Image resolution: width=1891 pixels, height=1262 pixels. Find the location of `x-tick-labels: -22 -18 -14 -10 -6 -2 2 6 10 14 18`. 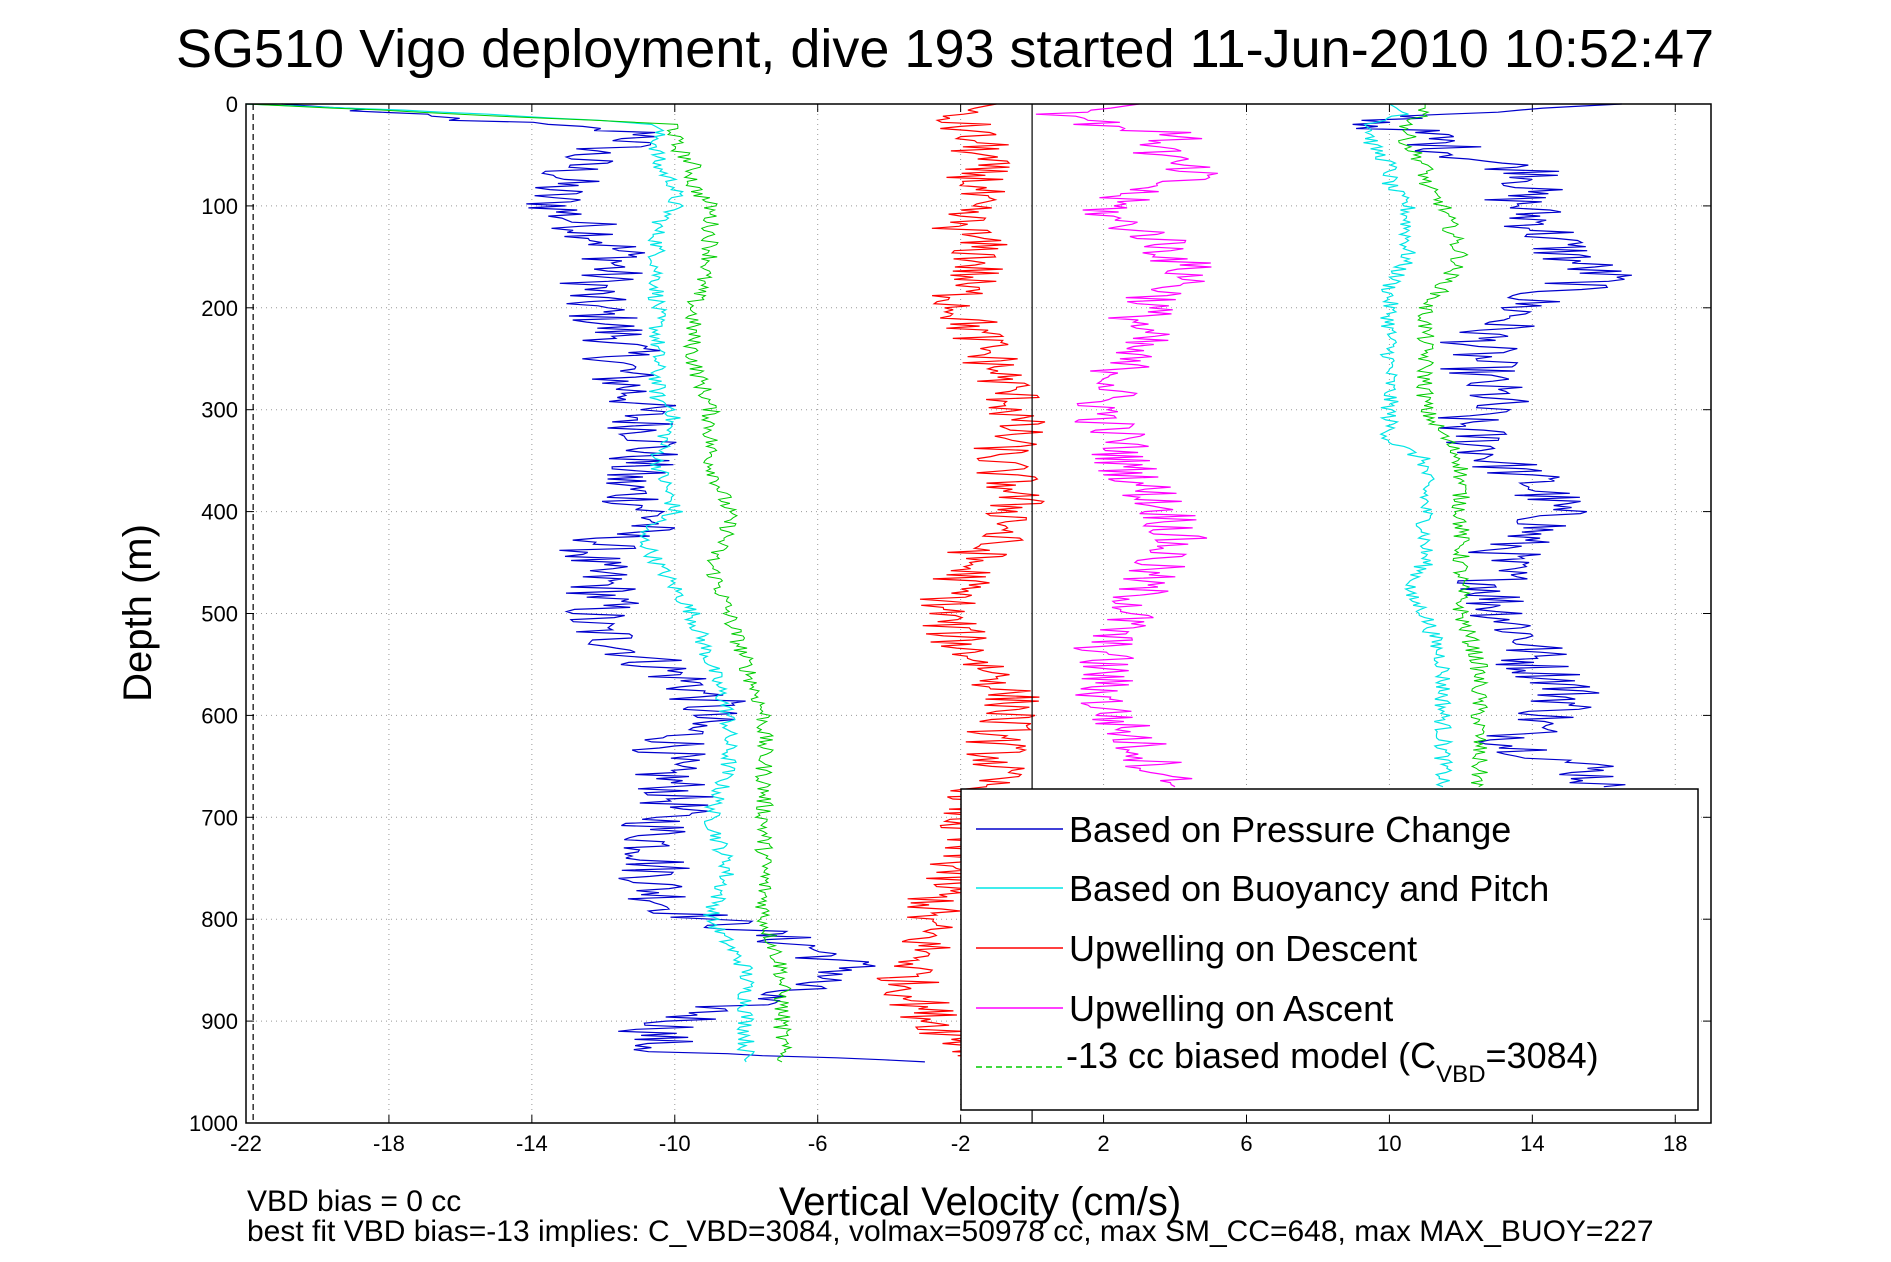

x-tick-labels: -22 -18 -14 -10 -6 -2 2 6 10 14 18 is located at coordinates (958, 1143).